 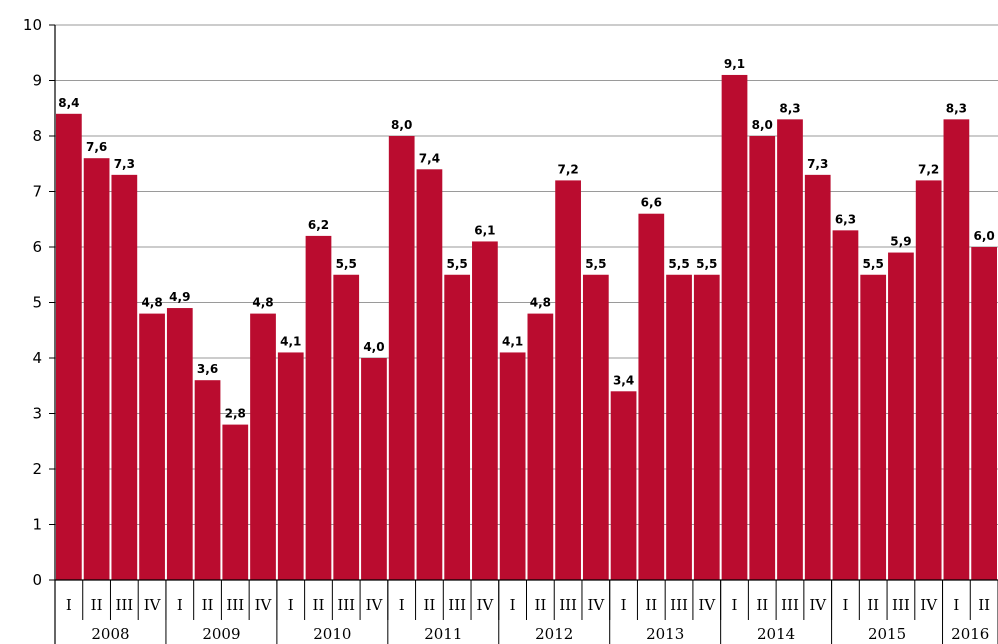 What do you see at coordinates (37, 525) in the screenshot?
I see `y-tick-label: 1` at bounding box center [37, 525].